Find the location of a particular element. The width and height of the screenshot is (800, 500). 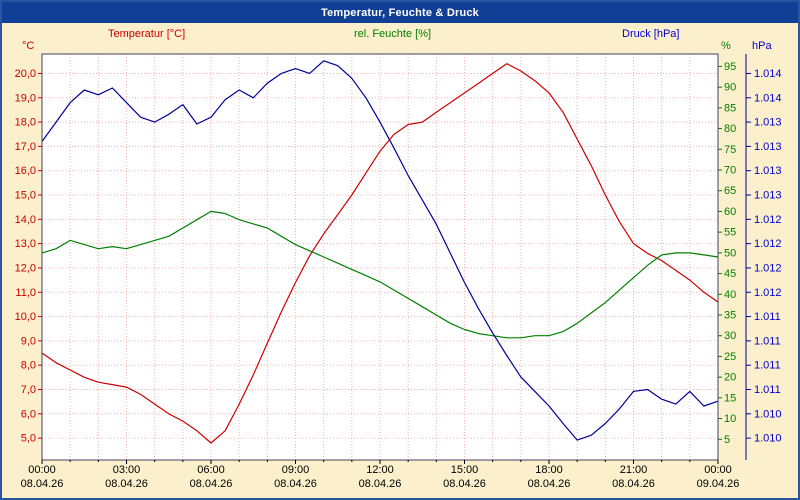

humidity-axis-tick-label: 65 is located at coordinates (730, 191).